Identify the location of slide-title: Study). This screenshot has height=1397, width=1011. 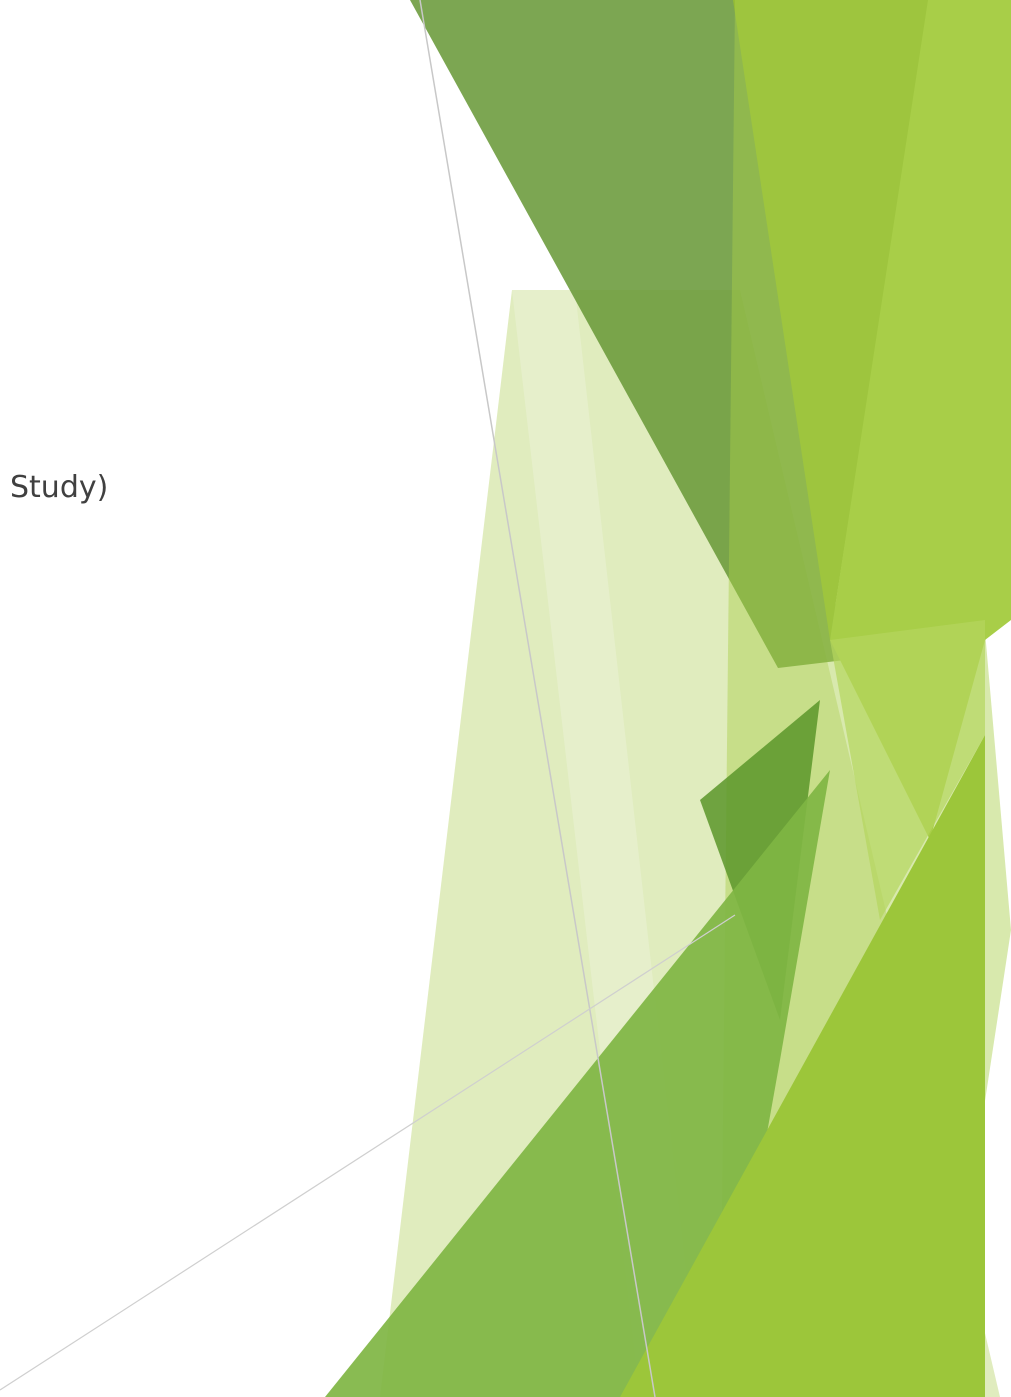
(100, 488).